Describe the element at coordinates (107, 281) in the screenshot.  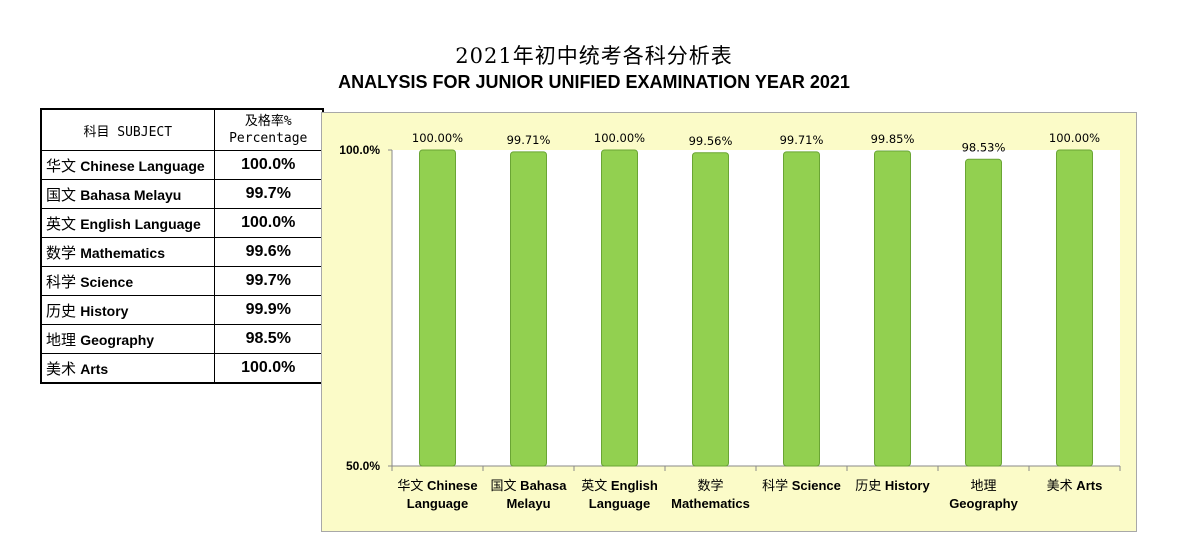
I see `subject-name-en: Science` at that location.